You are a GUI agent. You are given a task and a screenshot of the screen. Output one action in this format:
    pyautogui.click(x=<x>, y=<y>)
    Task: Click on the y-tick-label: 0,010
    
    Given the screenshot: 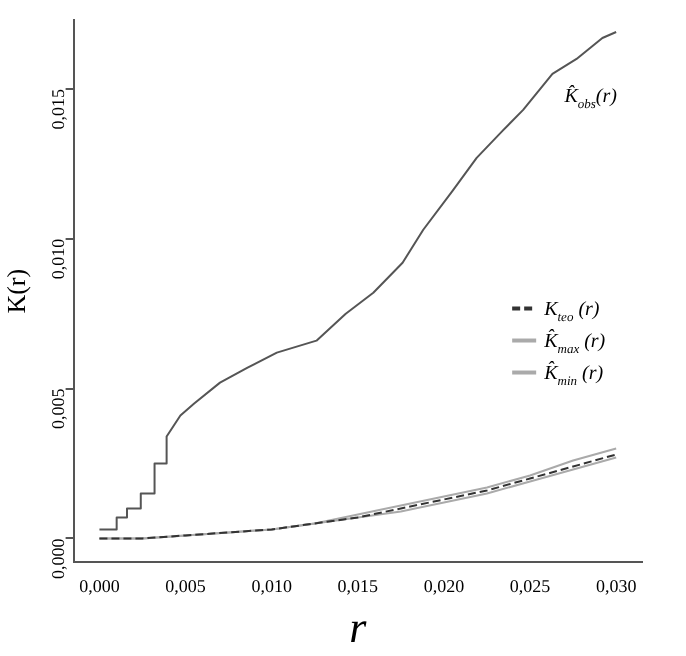 What is the action you would take?
    pyautogui.click(x=58, y=258)
    